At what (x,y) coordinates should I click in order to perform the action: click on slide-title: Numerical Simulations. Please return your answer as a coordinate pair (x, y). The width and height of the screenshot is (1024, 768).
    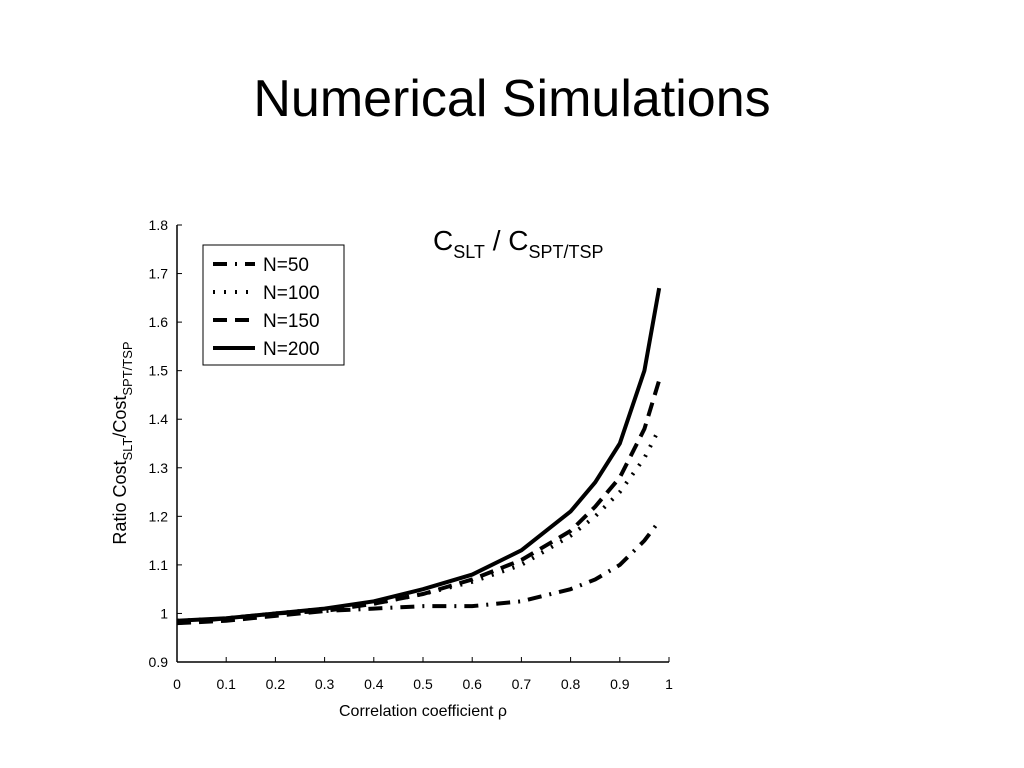
    Looking at the image, I should click on (511, 99).